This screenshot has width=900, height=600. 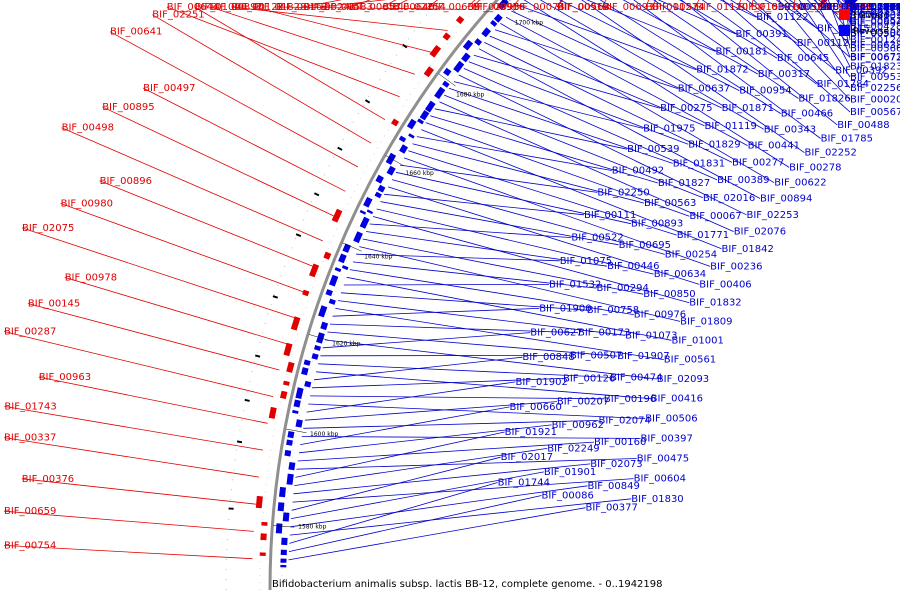 What do you see at coordinates (774, 146) in the screenshot?
I see `reverse-gene-label: BIF_00441` at bounding box center [774, 146].